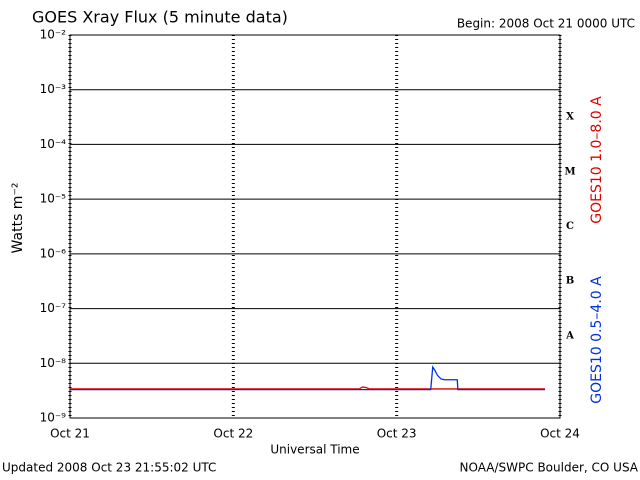 The height and width of the screenshot is (480, 640). What do you see at coordinates (53, 308) in the screenshot?
I see `y-tick-label: 10⁻⁷` at bounding box center [53, 308].